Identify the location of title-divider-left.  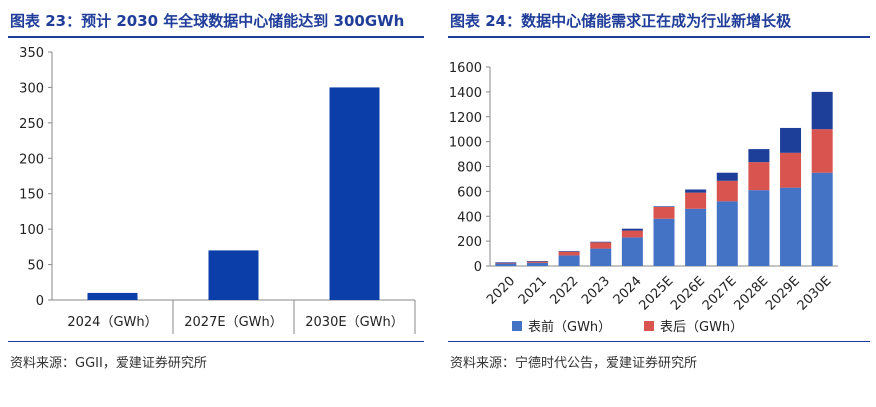
(216, 37).